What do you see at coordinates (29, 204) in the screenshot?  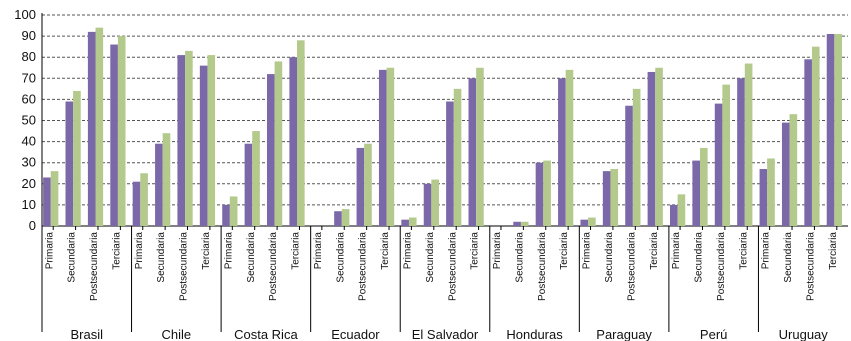 I see `y-tick-label: 10` at bounding box center [29, 204].